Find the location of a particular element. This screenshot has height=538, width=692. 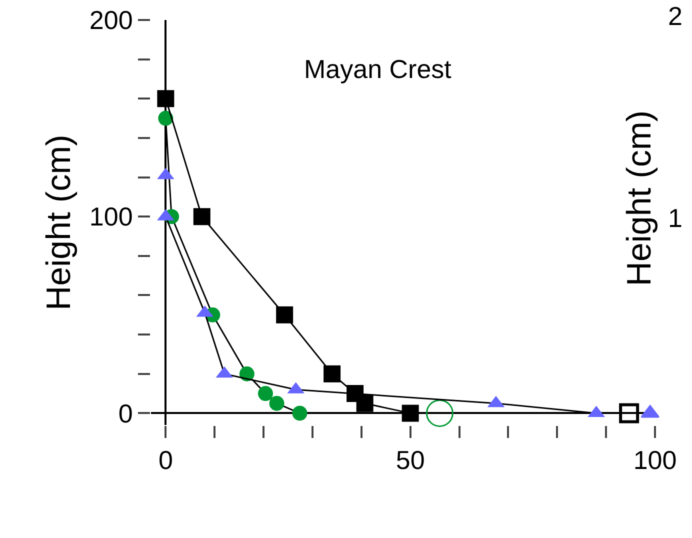

y-tick-label: 0 is located at coordinates (125, 413).